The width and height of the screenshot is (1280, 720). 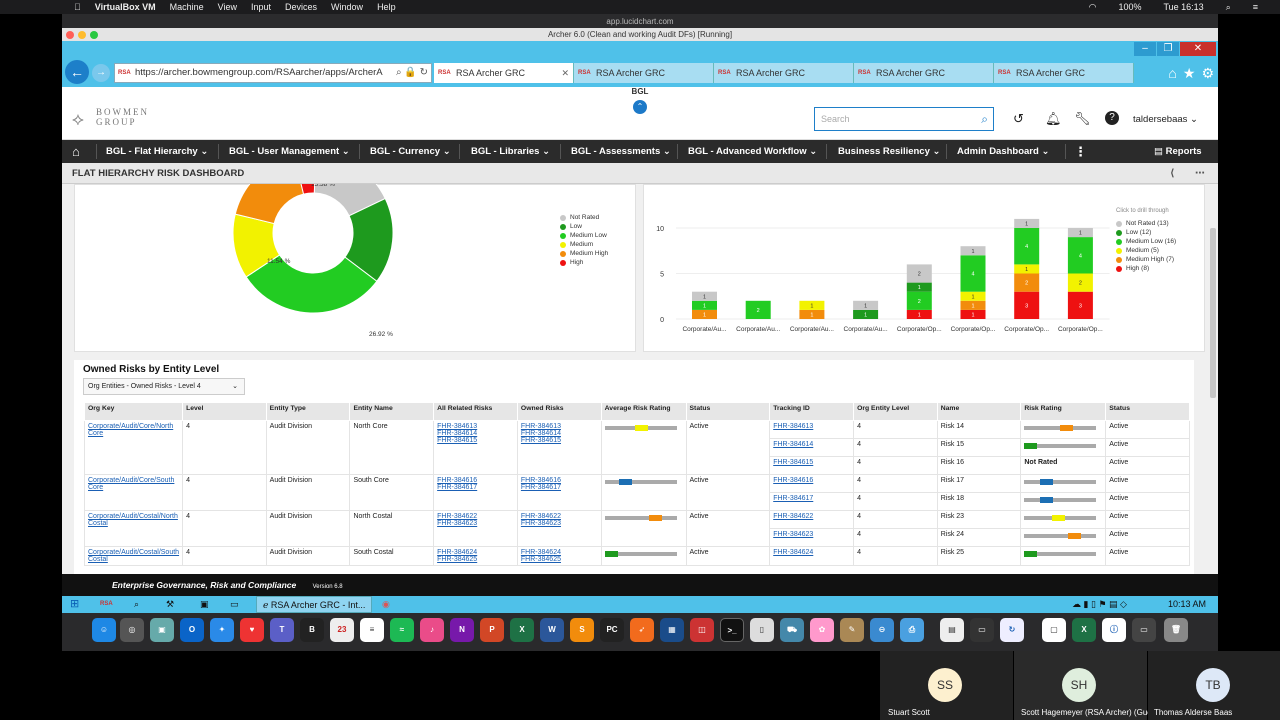 What do you see at coordinates (1200, 173) in the screenshot?
I see `more-options-icon: ⋯` at bounding box center [1200, 173].